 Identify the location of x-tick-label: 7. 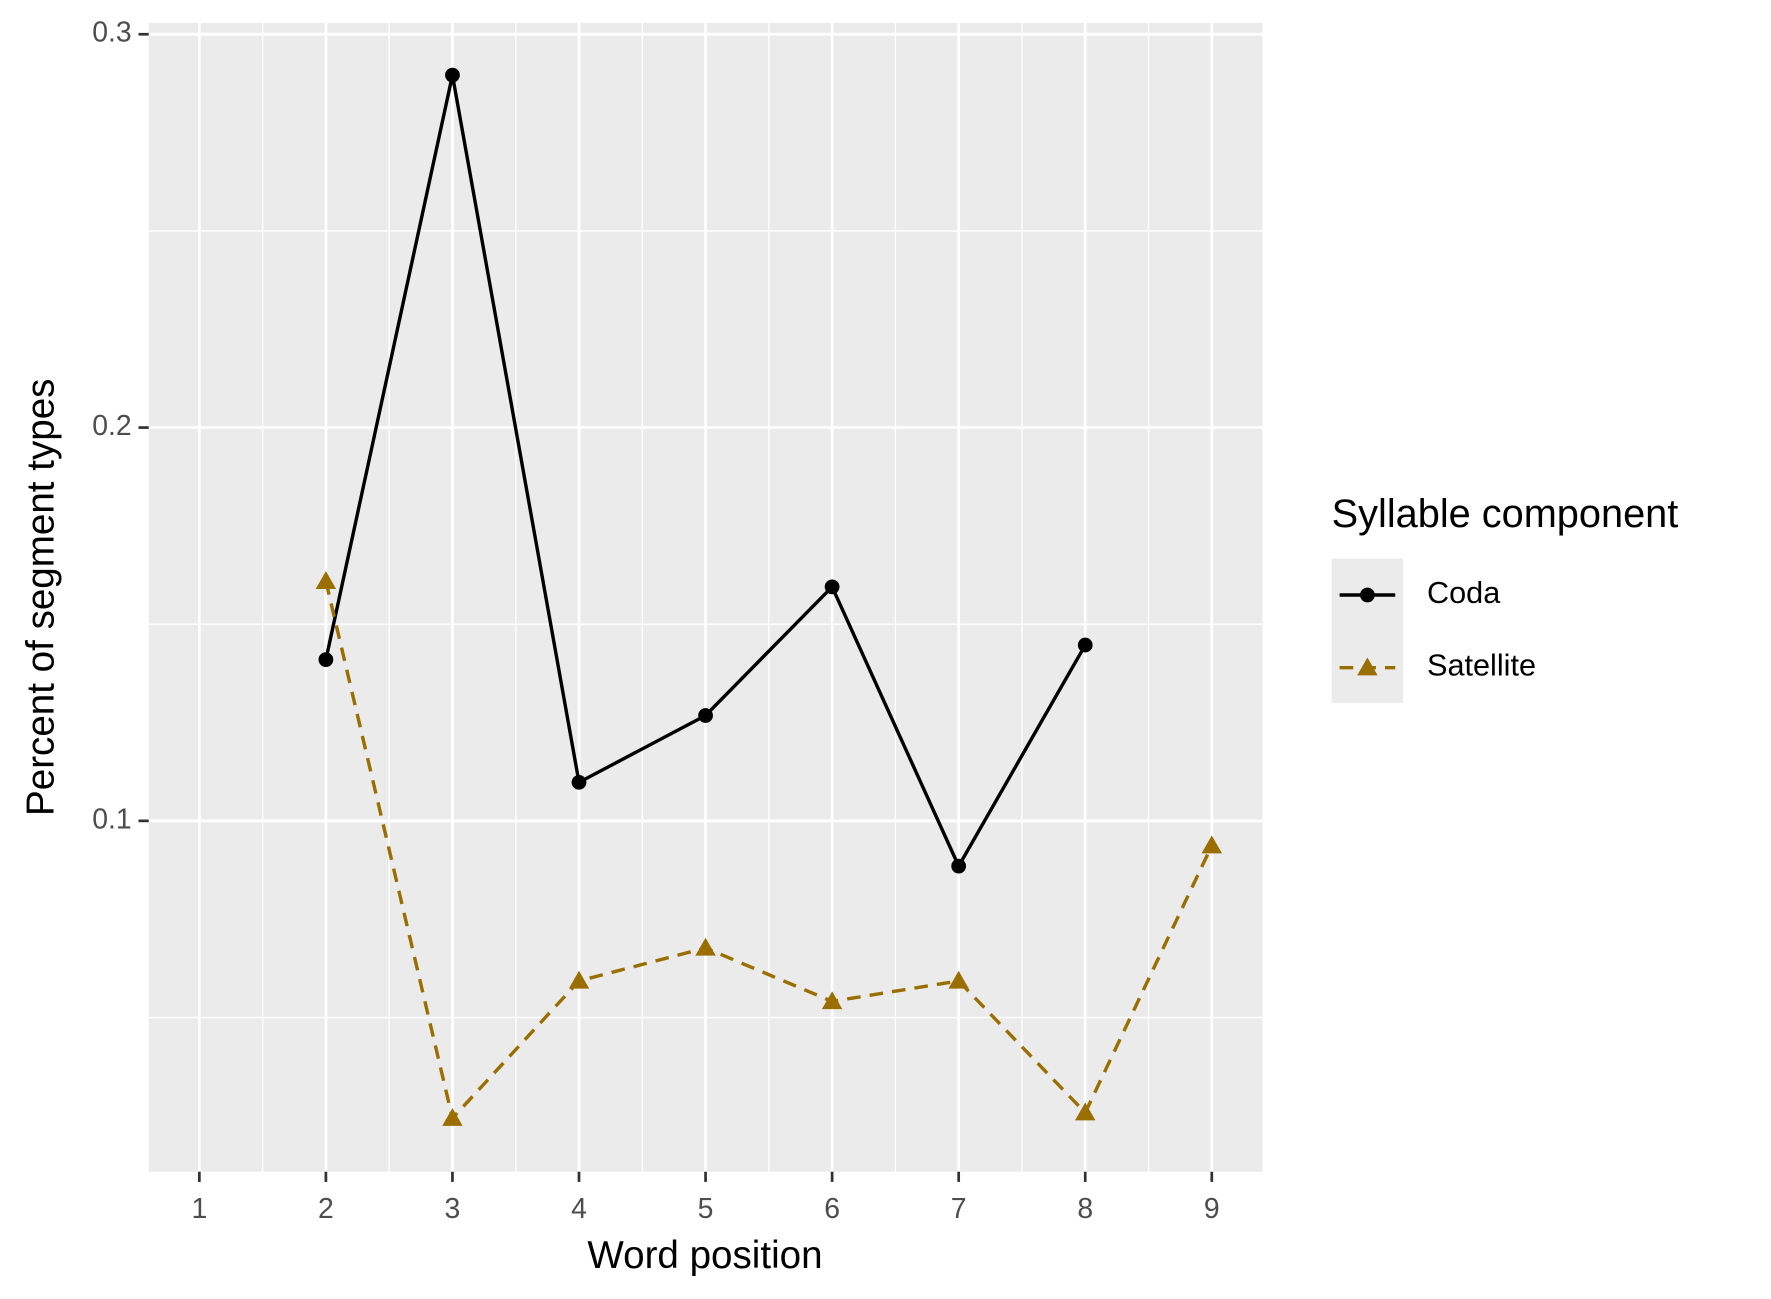
(959, 1209).